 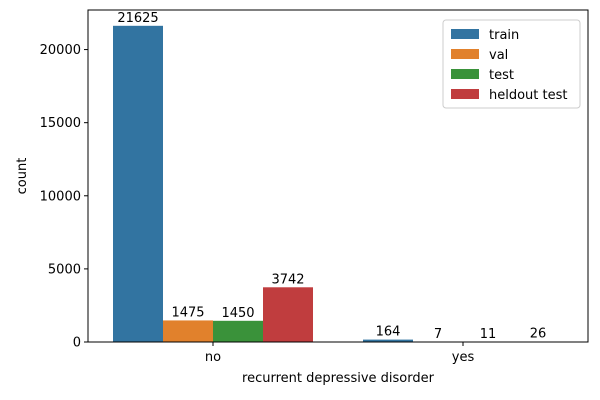 What do you see at coordinates (137, 18) in the screenshot?
I see `data-label-train-no: 21625` at bounding box center [137, 18].